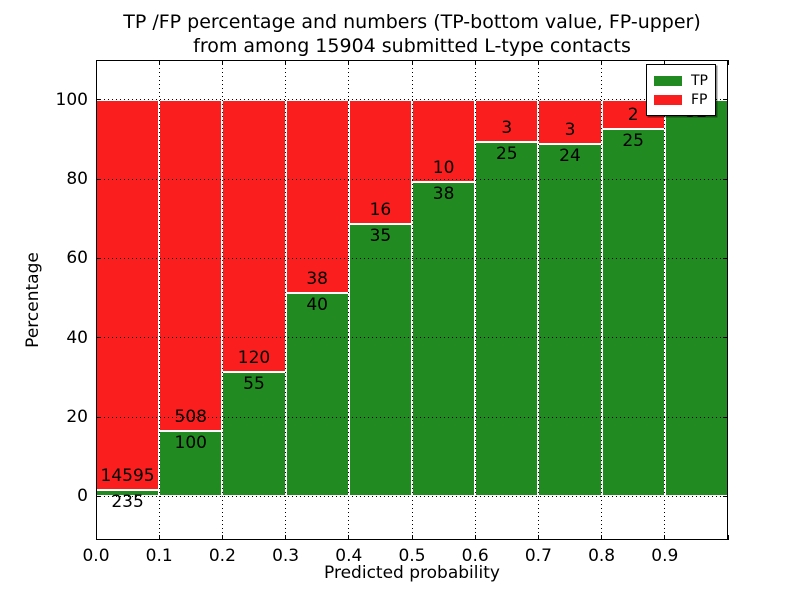  I want to click on tp-swatch-icon, so click(668, 81).